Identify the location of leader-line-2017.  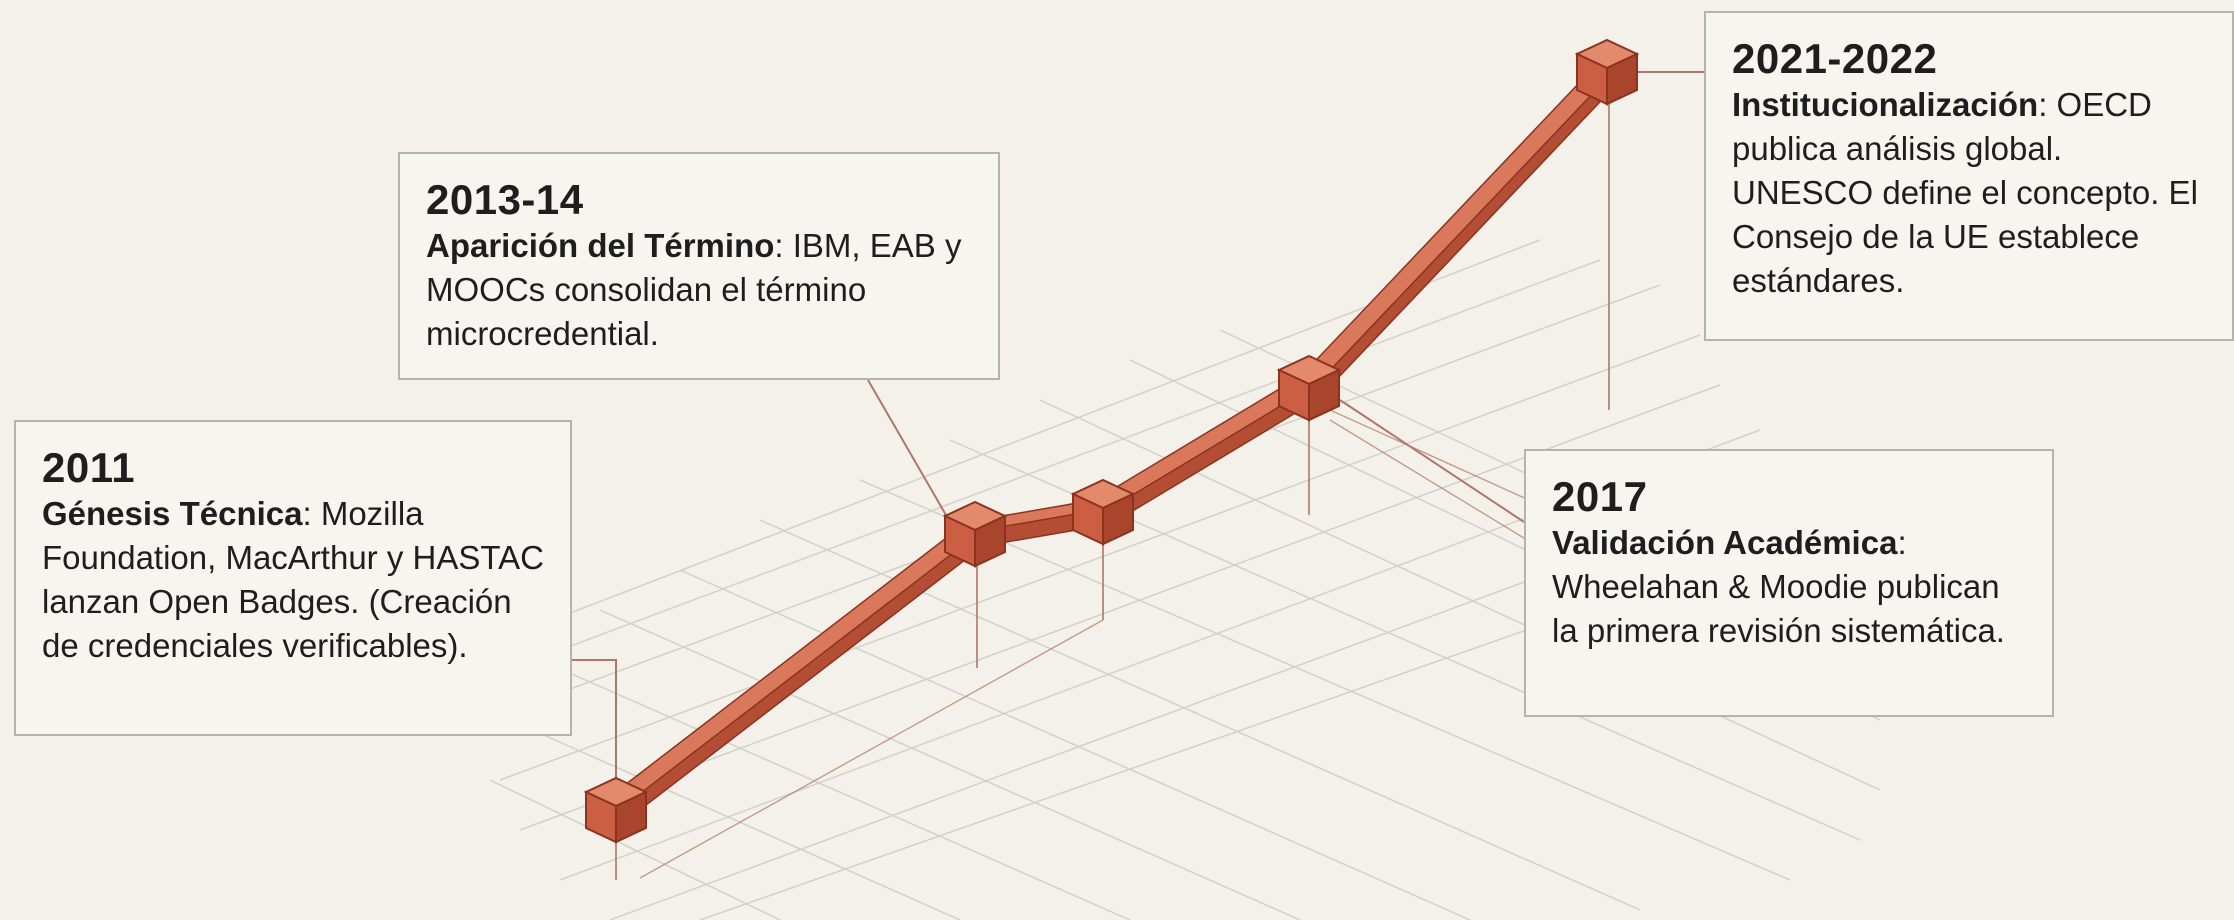
(1432, 461).